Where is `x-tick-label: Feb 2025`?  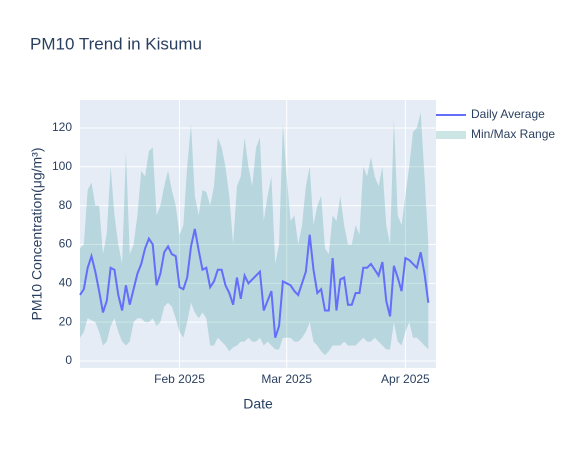 x-tick-label: Feb 2025 is located at coordinates (179, 379).